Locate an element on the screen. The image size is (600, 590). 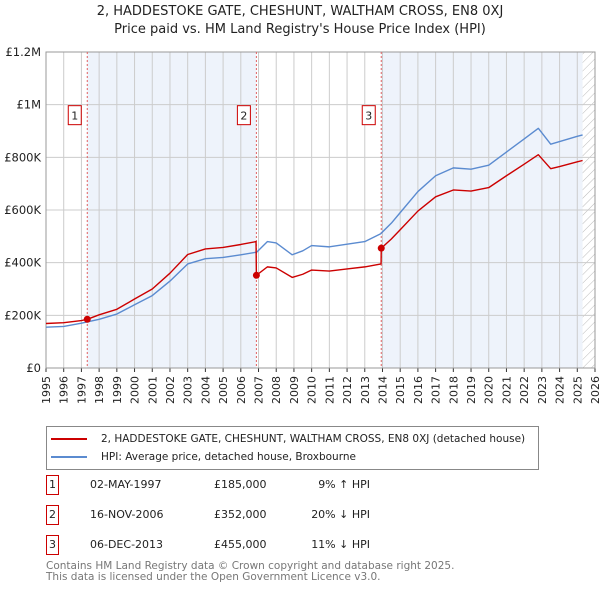
y-tick-label: £0 is located at coordinates (33, 368).